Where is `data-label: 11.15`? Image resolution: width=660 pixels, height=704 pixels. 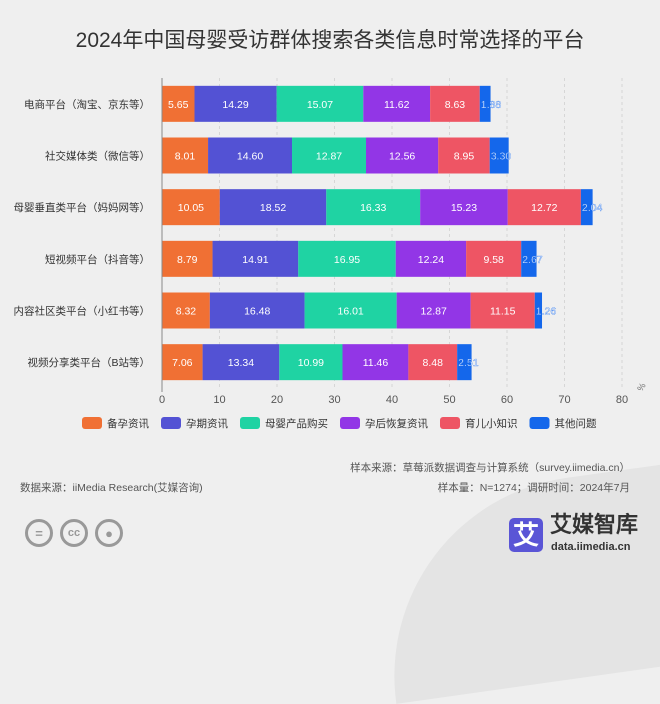 data-label: 11.15 is located at coordinates (503, 312).